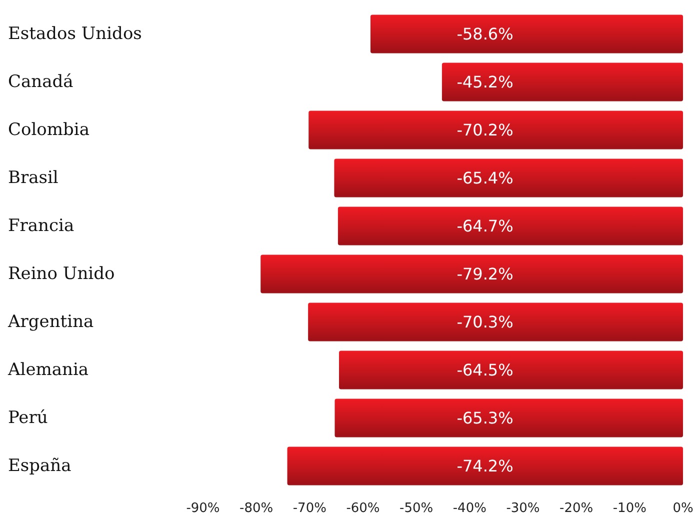 Image resolution: width=695 pixels, height=519 pixels. What do you see at coordinates (33, 178) in the screenshot?
I see `y-tick-label: Brasil` at bounding box center [33, 178].